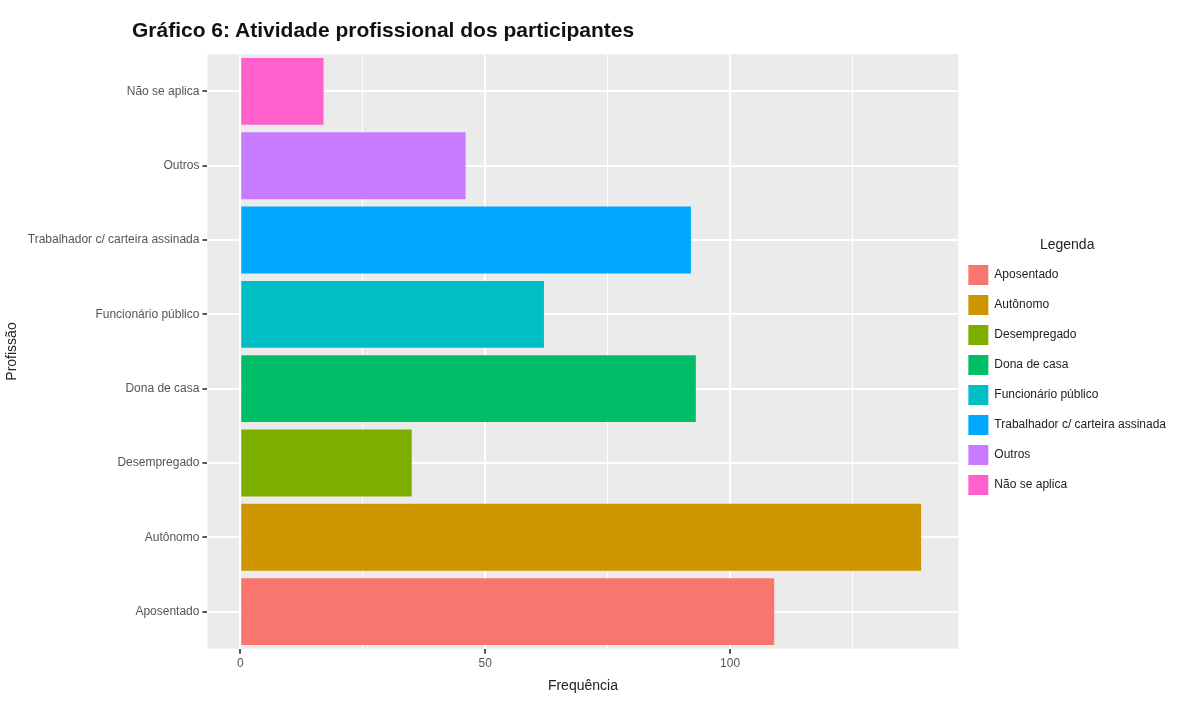 This screenshot has width=1181, height=709. Describe the element at coordinates (1046, 394) in the screenshot. I see `legend-label: Funcionário público` at that location.